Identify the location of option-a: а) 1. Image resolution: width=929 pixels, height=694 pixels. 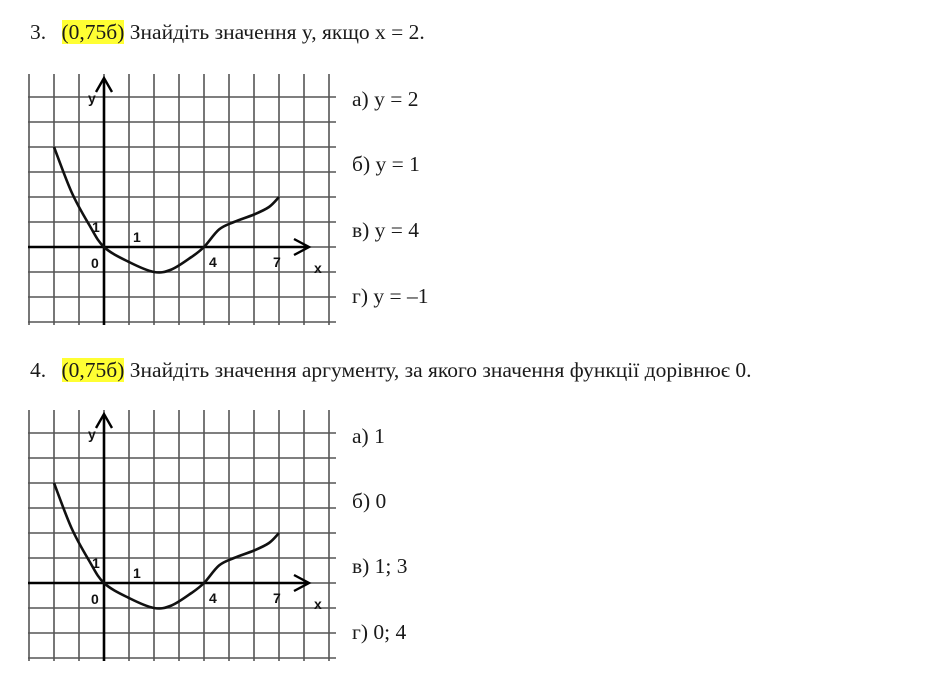
(368, 436).